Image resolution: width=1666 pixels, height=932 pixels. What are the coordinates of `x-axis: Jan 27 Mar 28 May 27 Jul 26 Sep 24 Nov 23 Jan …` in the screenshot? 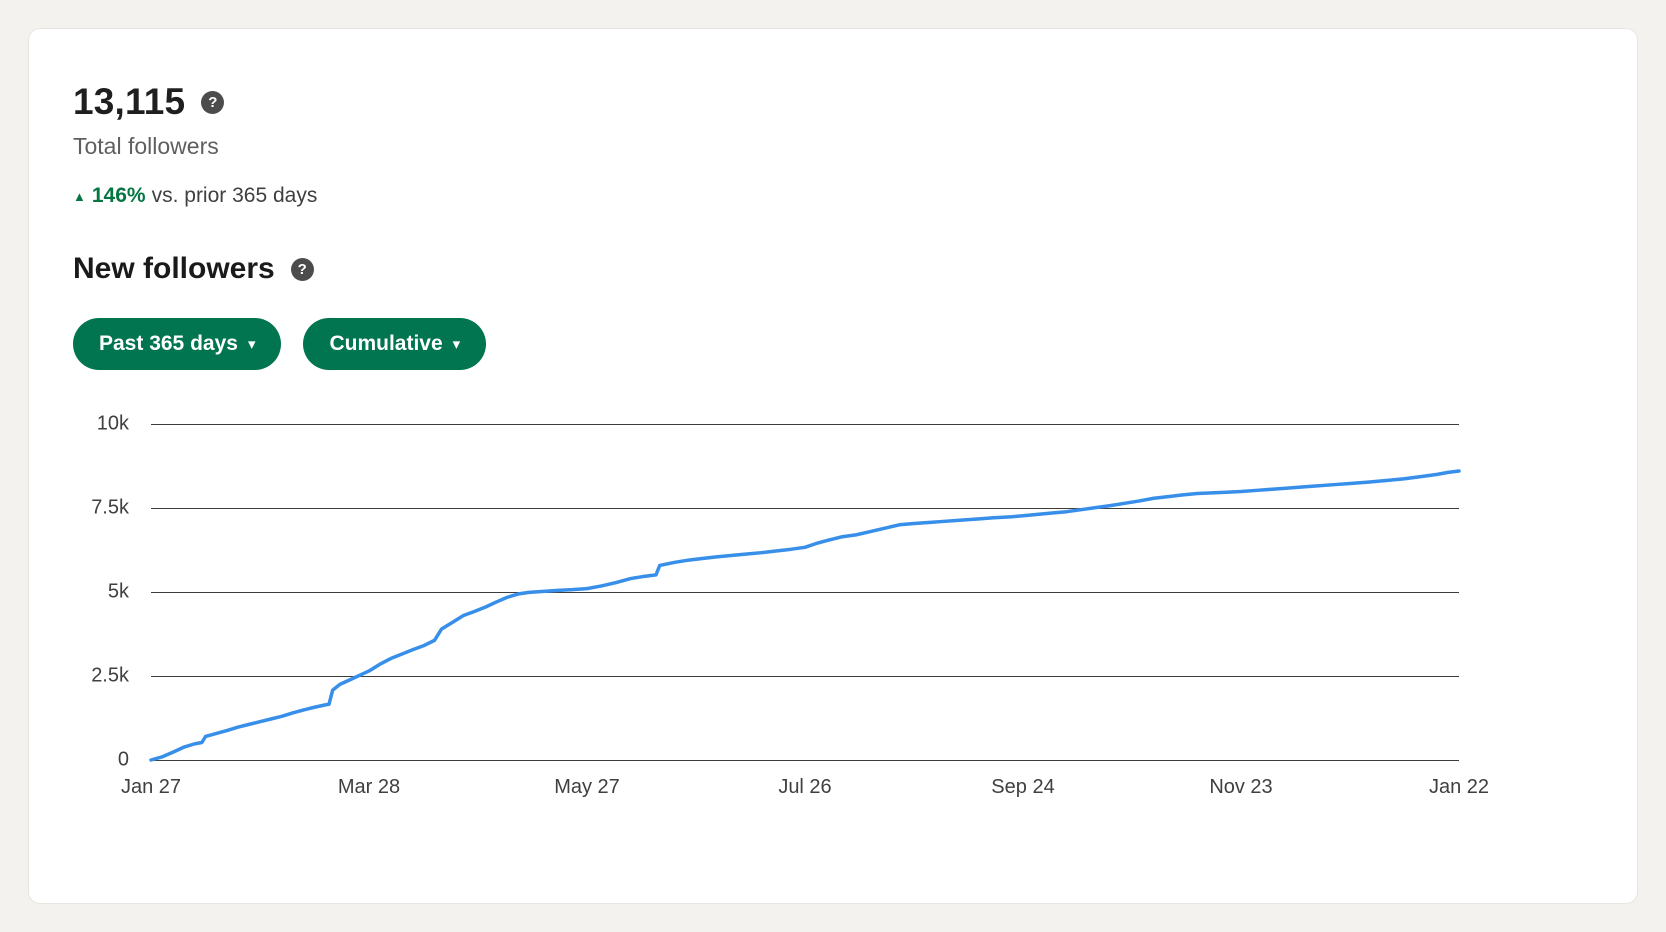 It's located at (805, 783).